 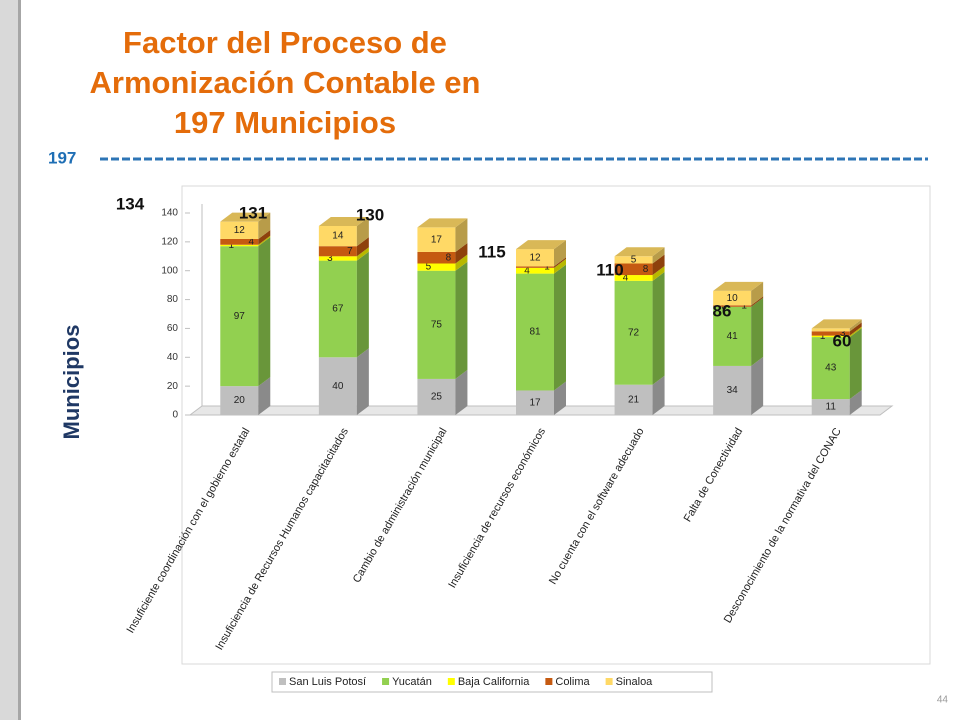 What do you see at coordinates (943, 700) in the screenshot?
I see `page-number: 44` at bounding box center [943, 700].